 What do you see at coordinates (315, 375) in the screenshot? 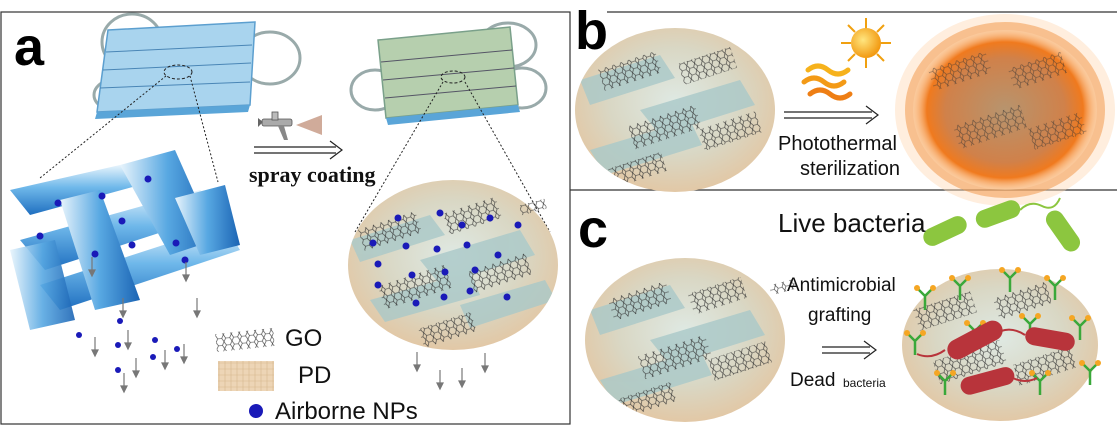
I see `legend-pd-label: PD` at bounding box center [315, 375].